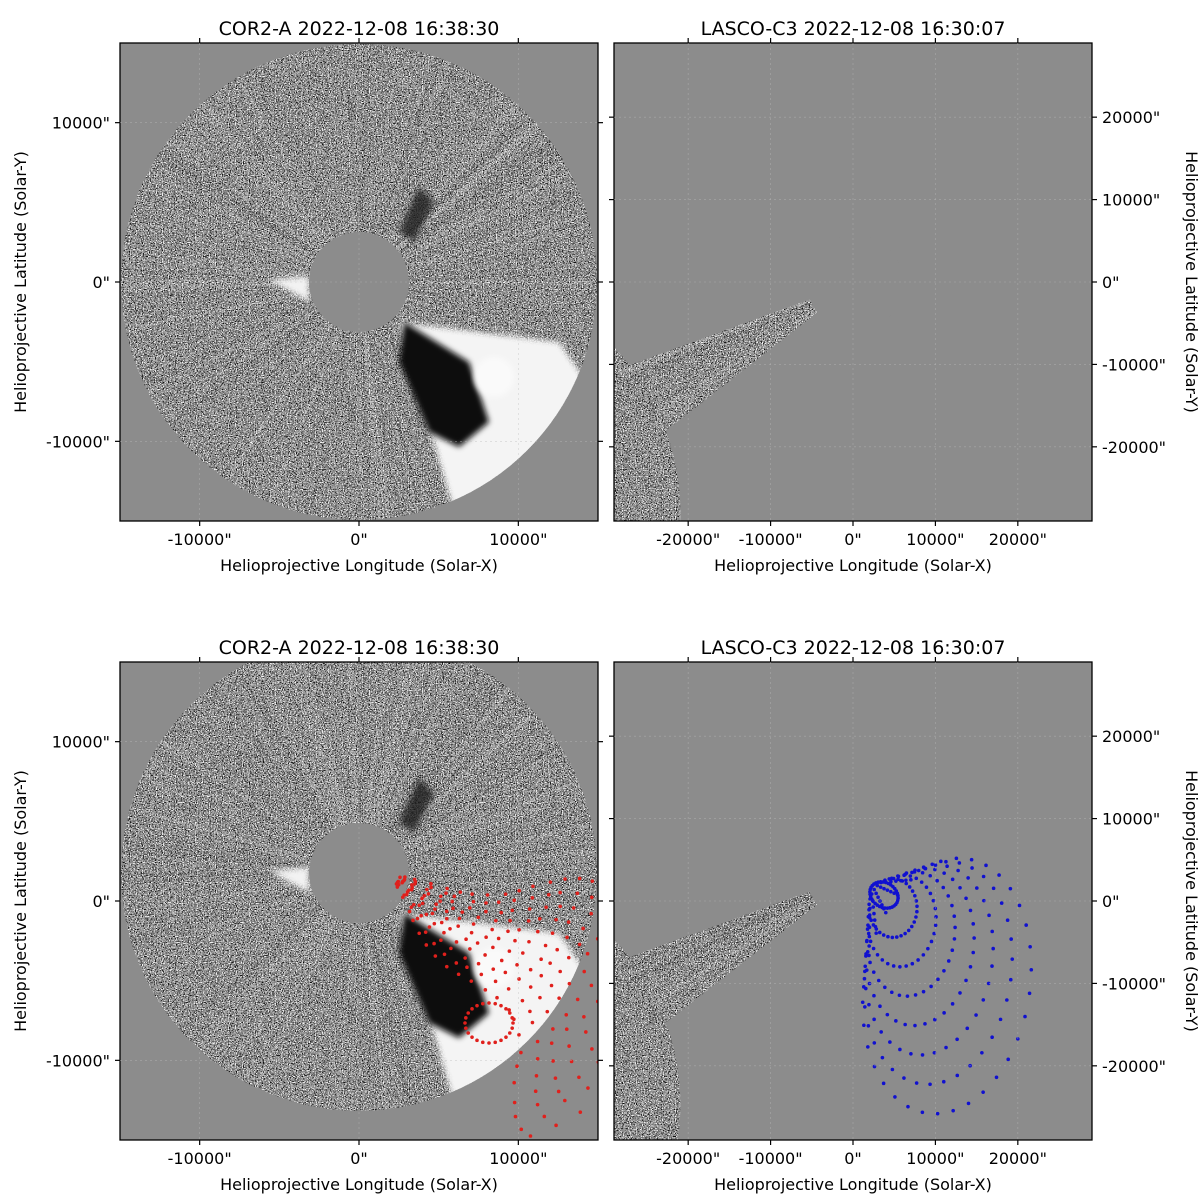 This screenshot has width=1200, height=1201. What do you see at coordinates (496, 1006) in the screenshot?
I see `red-overlay-points` at bounding box center [496, 1006].